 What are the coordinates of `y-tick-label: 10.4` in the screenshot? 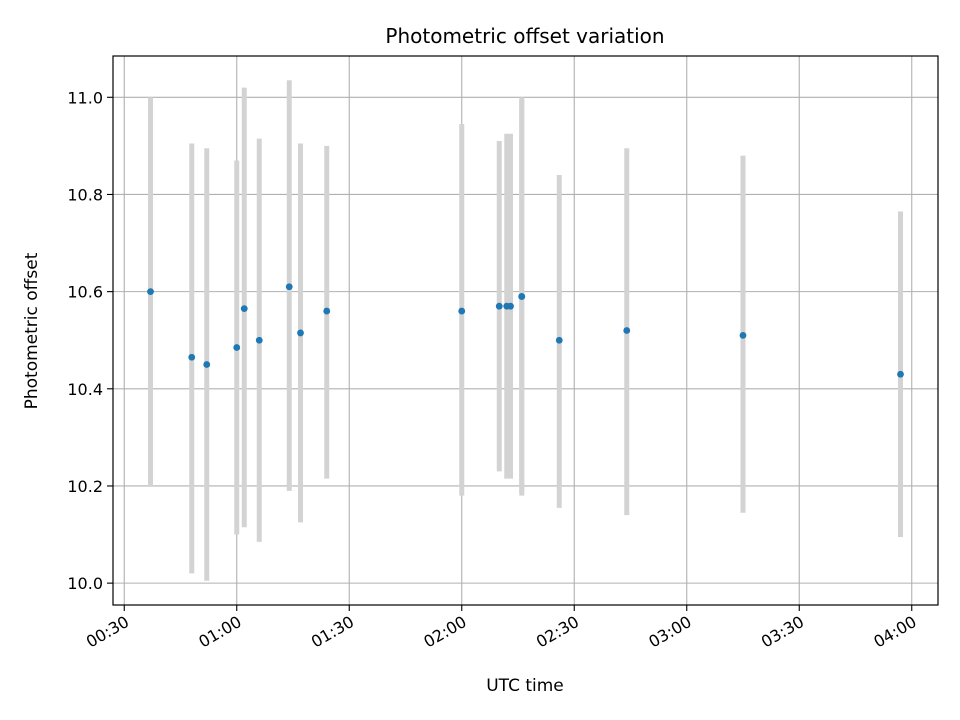 It's located at (85, 389).